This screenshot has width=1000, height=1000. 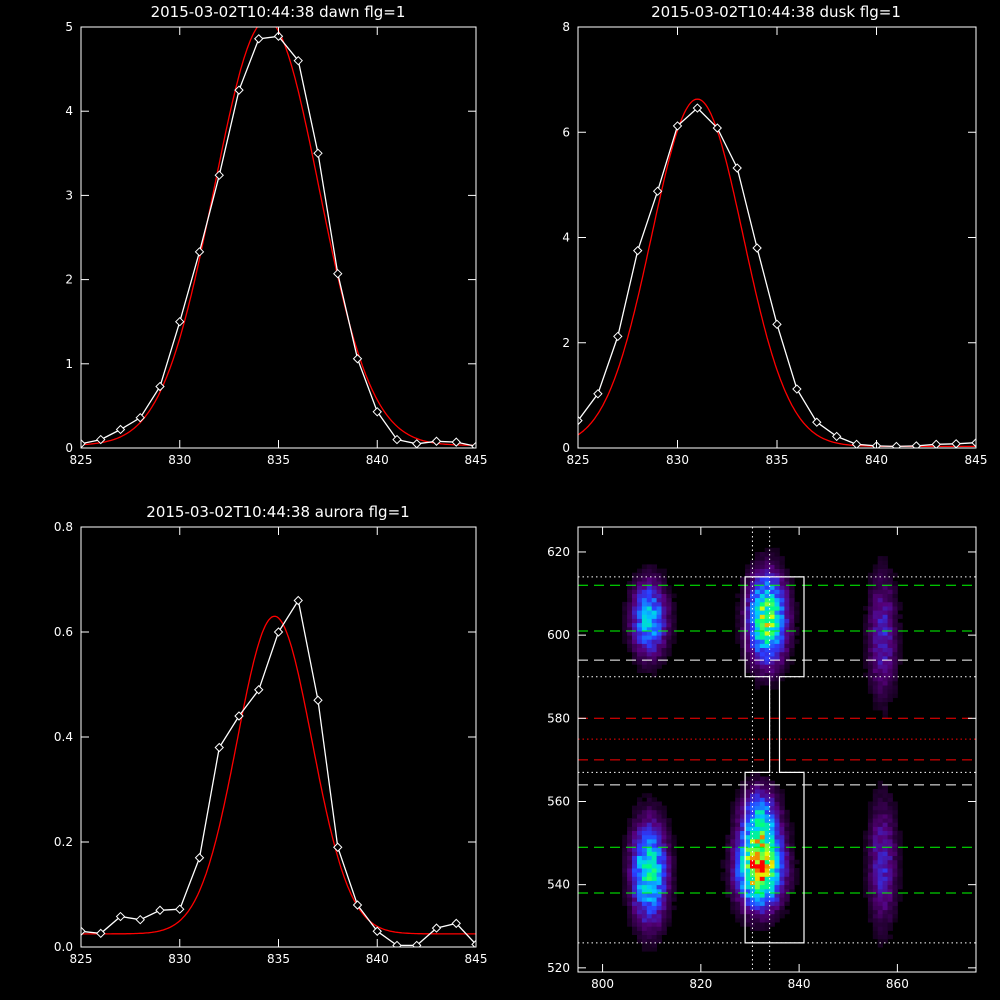 I want to click on x-tick-label: 860, so click(x=897, y=984).